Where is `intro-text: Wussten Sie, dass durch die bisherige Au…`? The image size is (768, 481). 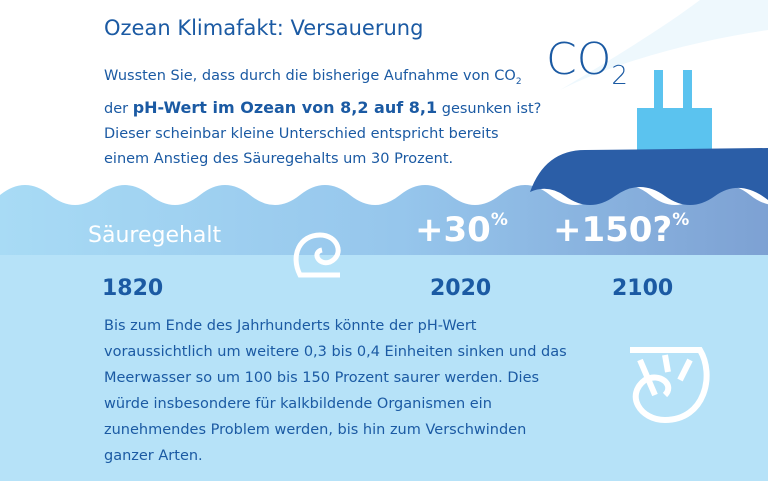
intro-text: Wussten Sie, dass durch die bisherige Au… is located at coordinates (324, 118).